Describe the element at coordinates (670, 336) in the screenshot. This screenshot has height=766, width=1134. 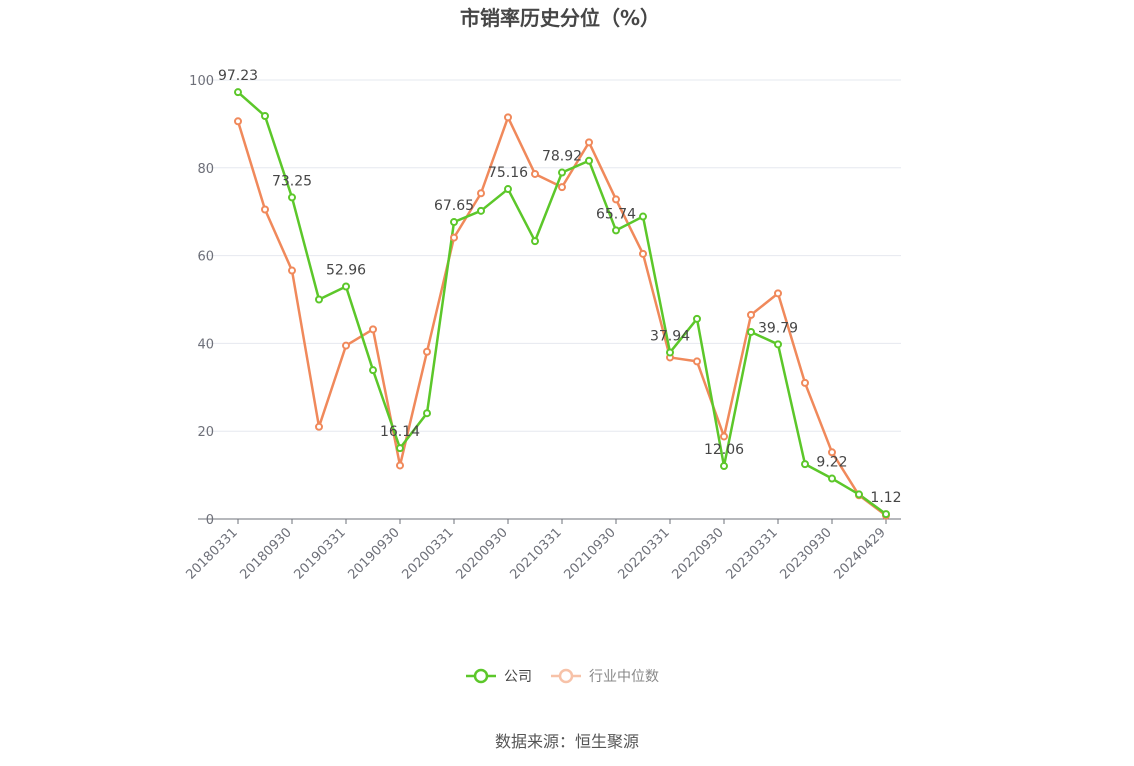
I see `data-label: 37.94` at that location.